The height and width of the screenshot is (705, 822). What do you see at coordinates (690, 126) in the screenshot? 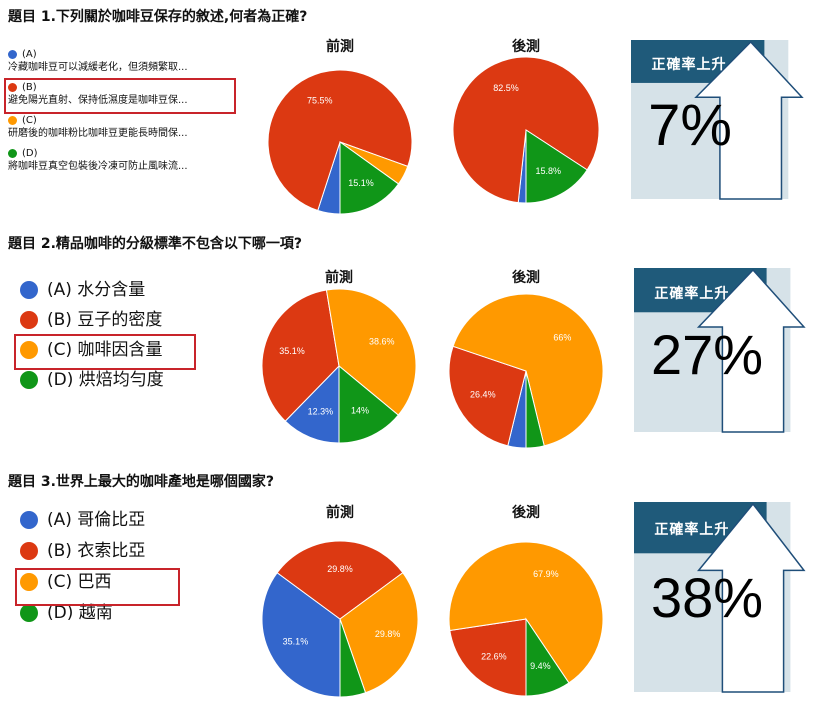
I see `increase-value: 7%` at bounding box center [690, 126].